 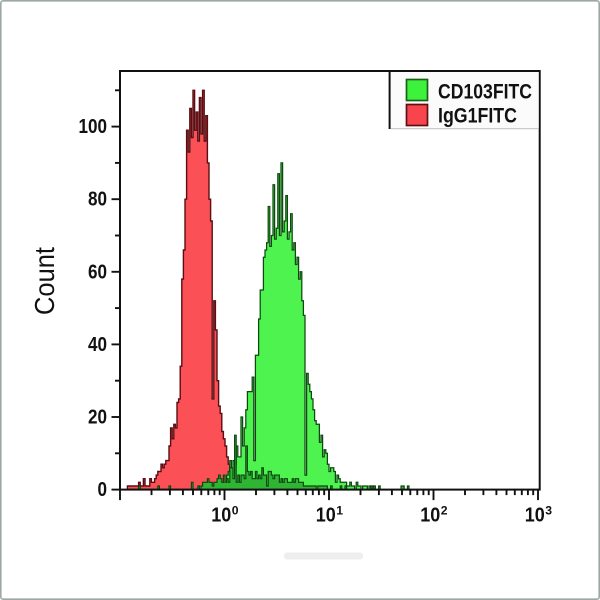 What do you see at coordinates (444, 512) in the screenshot?
I see `svg-text: 2` at bounding box center [444, 512].